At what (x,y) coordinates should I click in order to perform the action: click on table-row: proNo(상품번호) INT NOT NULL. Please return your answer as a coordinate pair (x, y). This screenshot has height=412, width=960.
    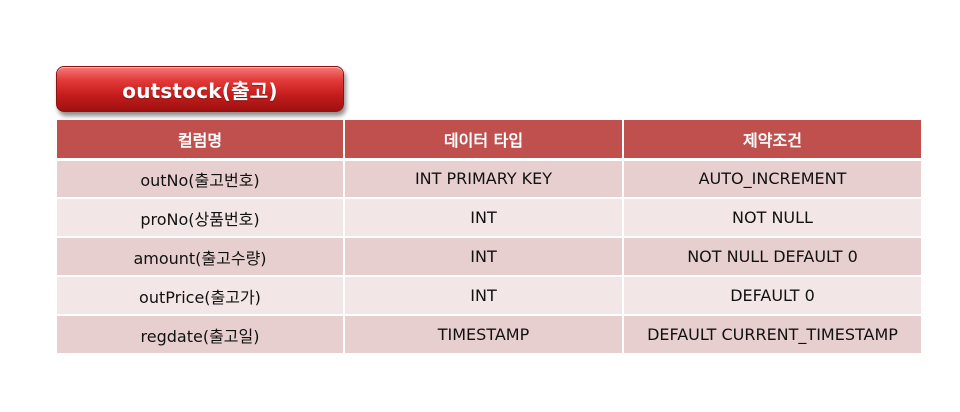
    Looking at the image, I should click on (489, 218).